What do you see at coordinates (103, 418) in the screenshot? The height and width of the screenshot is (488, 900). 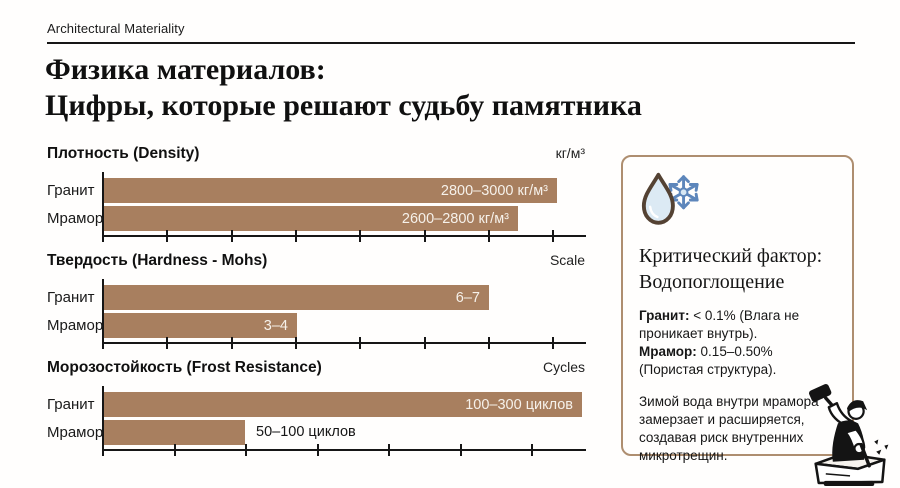 I see `frost-y-axis` at bounding box center [103, 418].